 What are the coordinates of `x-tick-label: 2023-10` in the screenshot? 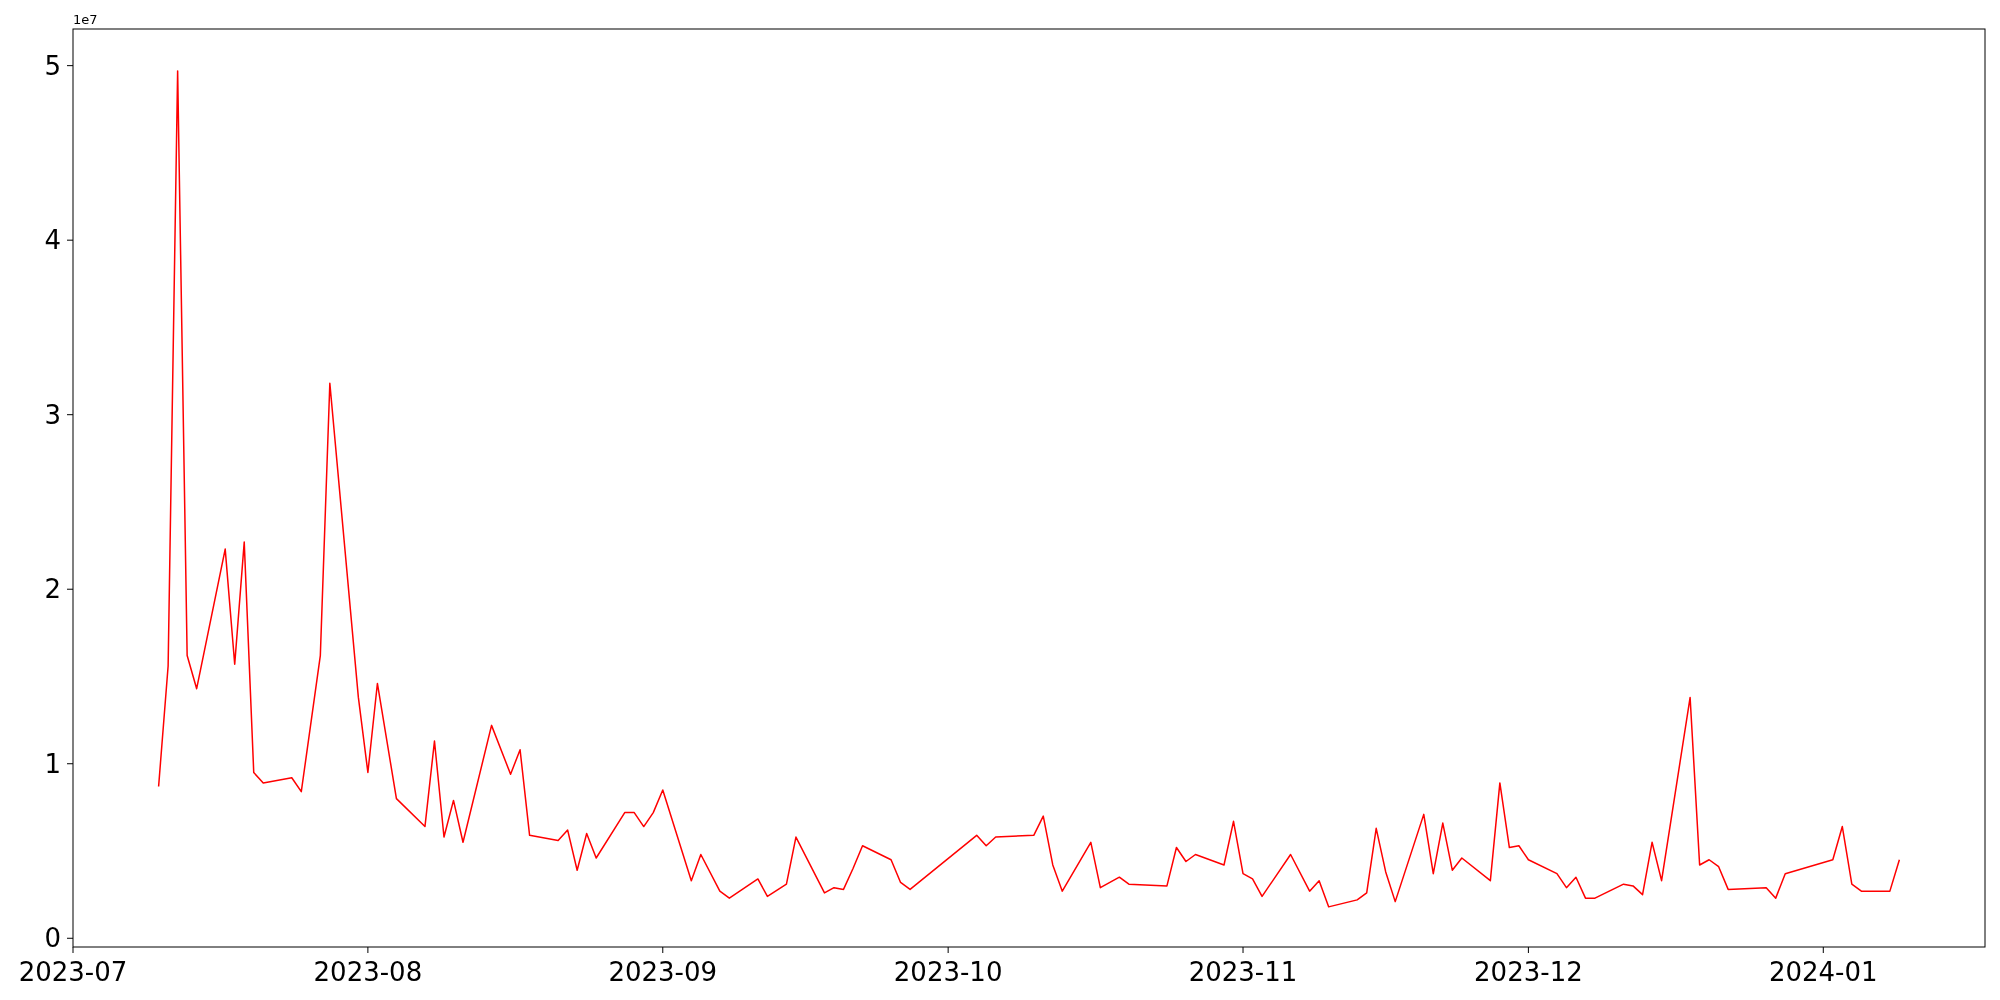 It's located at (948, 972).